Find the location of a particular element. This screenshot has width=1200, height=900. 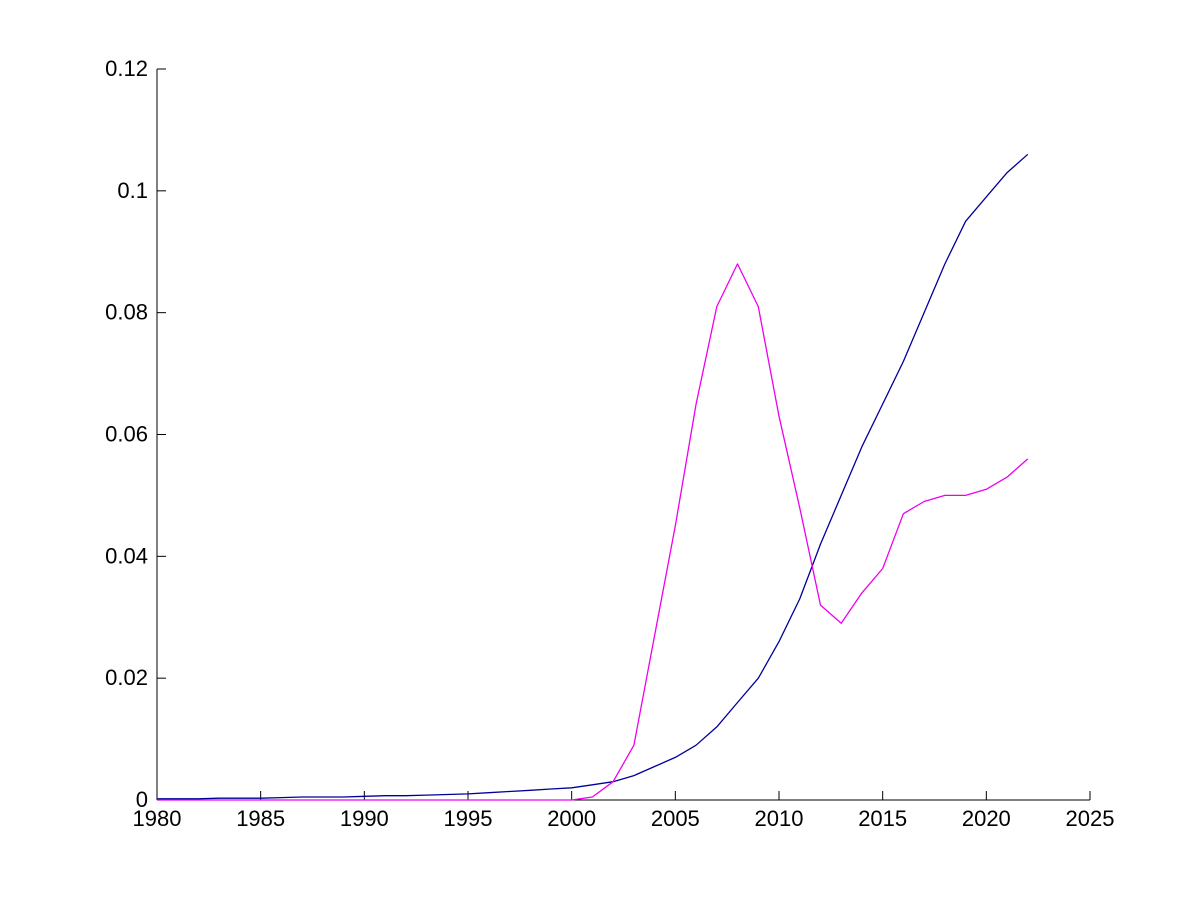

x-tick-label-2010: 2010 is located at coordinates (779, 818).